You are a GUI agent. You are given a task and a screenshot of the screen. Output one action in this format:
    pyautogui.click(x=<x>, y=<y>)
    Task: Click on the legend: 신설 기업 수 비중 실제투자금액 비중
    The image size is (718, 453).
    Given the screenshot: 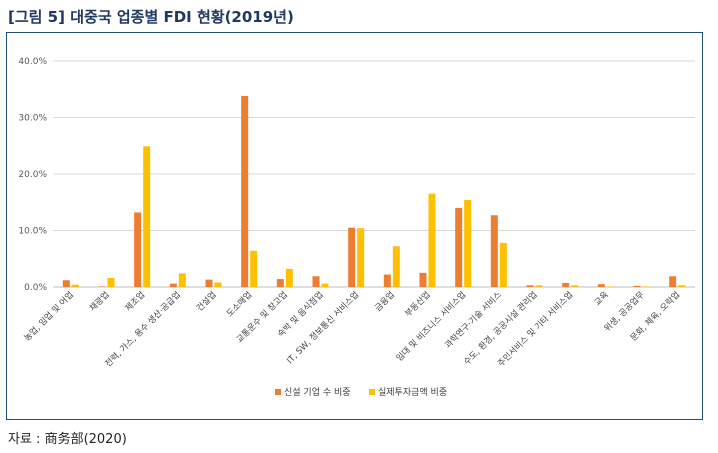 What is the action you would take?
    pyautogui.click(x=361, y=392)
    